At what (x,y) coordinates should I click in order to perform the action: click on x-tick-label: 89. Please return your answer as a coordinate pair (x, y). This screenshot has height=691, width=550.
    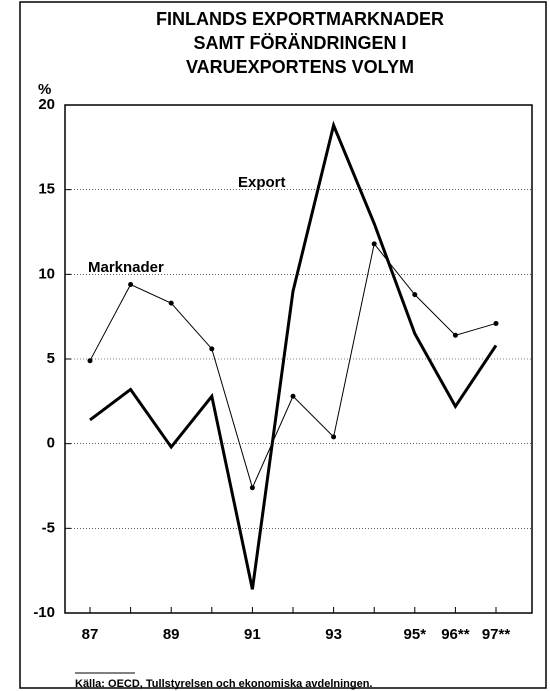
    Looking at the image, I should click on (171, 634).